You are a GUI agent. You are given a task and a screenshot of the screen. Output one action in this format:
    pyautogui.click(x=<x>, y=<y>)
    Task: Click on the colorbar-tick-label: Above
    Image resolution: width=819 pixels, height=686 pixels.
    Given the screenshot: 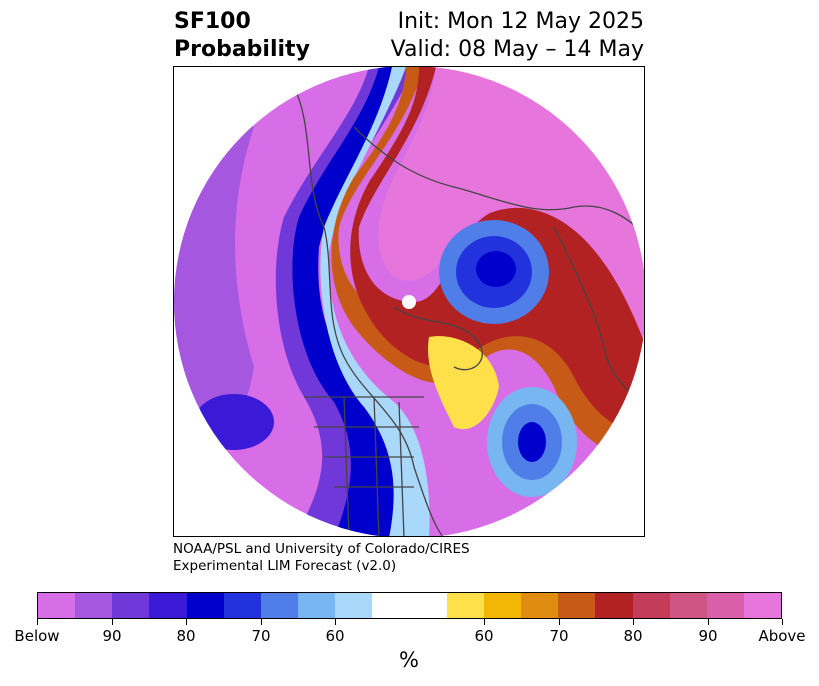 What is the action you would take?
    pyautogui.click(x=782, y=636)
    